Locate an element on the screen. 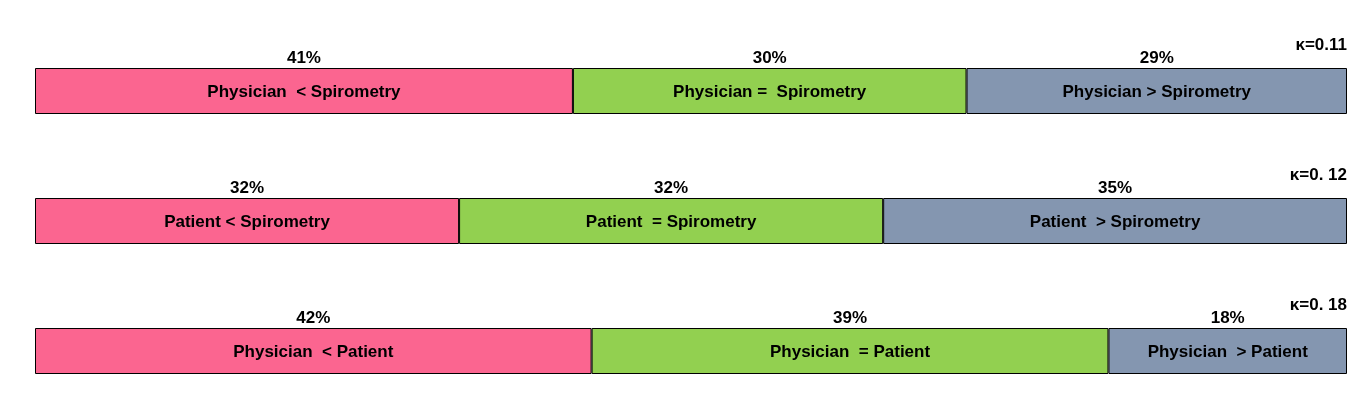  data-label: 18% is located at coordinates (1227, 317).